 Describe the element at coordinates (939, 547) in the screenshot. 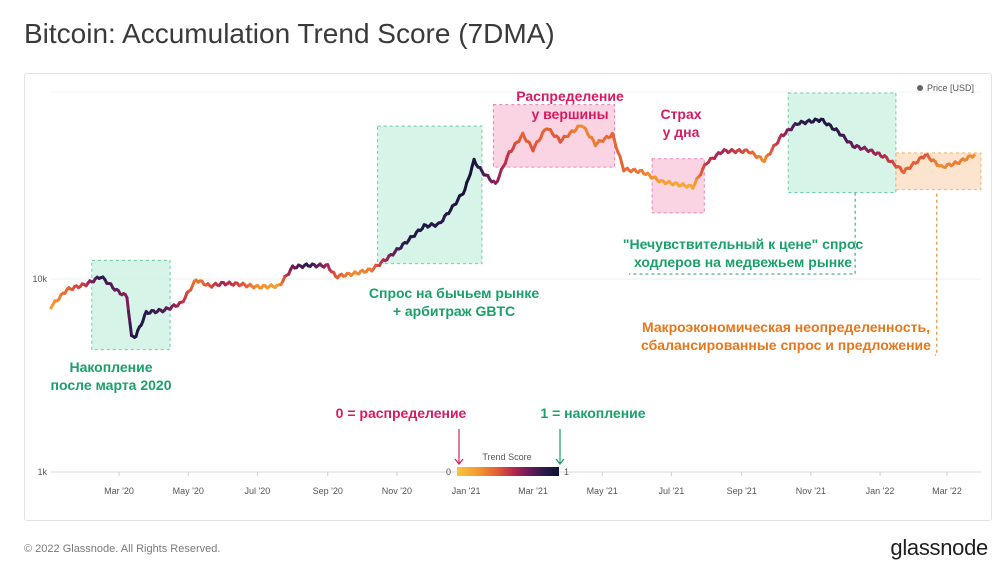

I see `glassnode-logo: glassnode` at that location.